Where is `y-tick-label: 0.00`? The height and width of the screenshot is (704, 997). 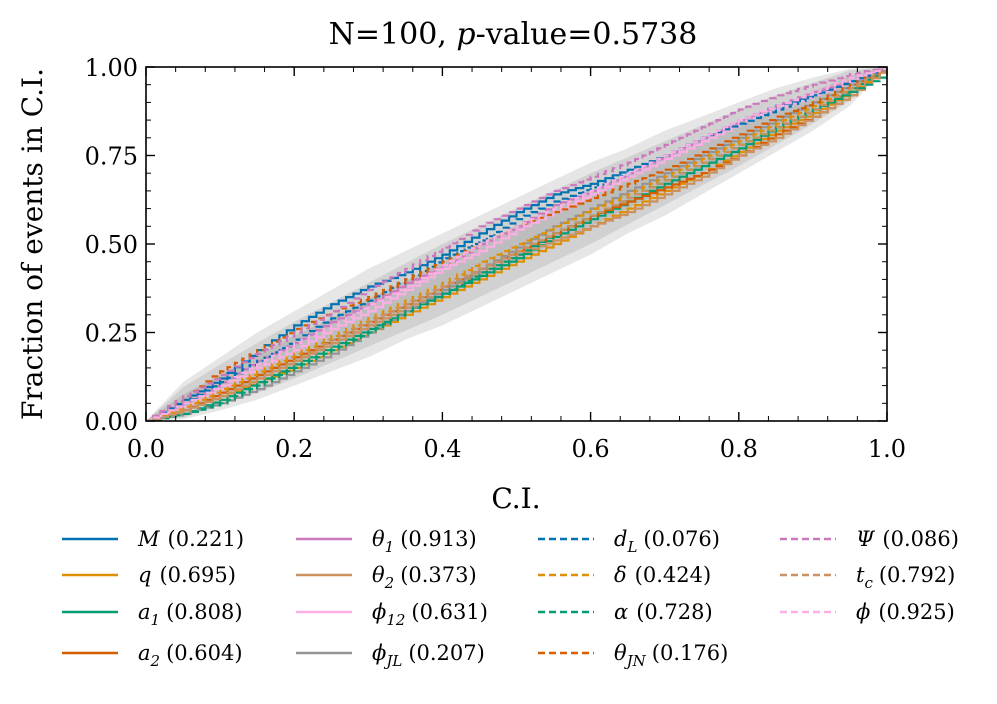 y-tick-label: 0.00 is located at coordinates (111, 422).